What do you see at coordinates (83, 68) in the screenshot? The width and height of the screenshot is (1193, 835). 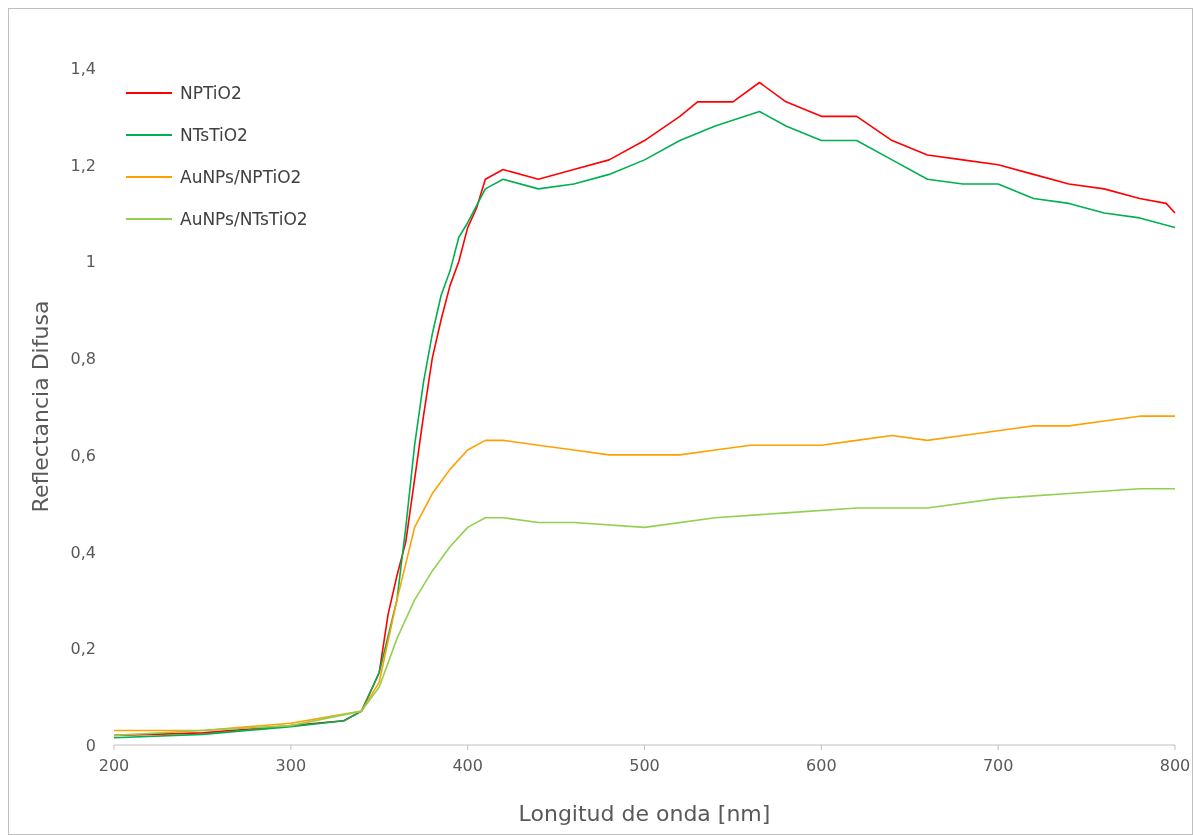 I see `y-tick-label: 1,4` at bounding box center [83, 68].